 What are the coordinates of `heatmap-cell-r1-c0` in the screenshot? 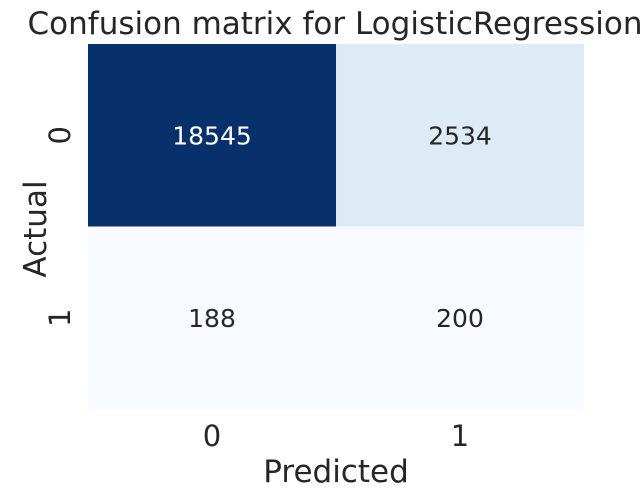 It's located at (212, 317).